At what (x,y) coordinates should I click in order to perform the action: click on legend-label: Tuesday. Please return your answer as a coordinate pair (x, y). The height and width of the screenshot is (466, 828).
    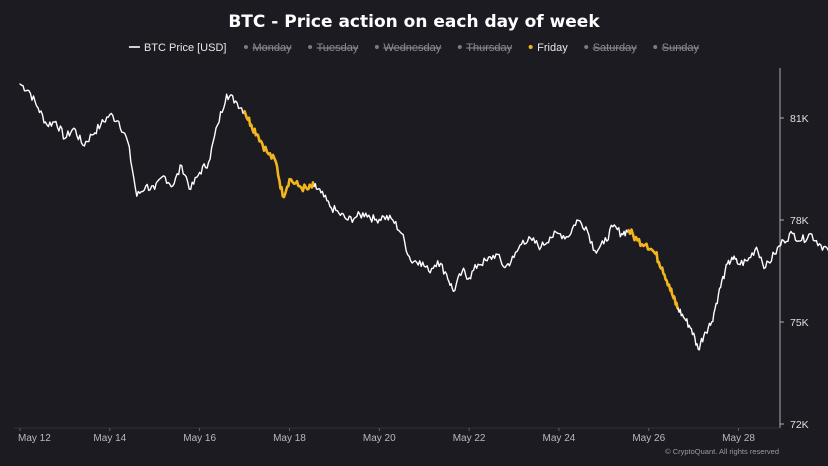
    Looking at the image, I should click on (338, 48).